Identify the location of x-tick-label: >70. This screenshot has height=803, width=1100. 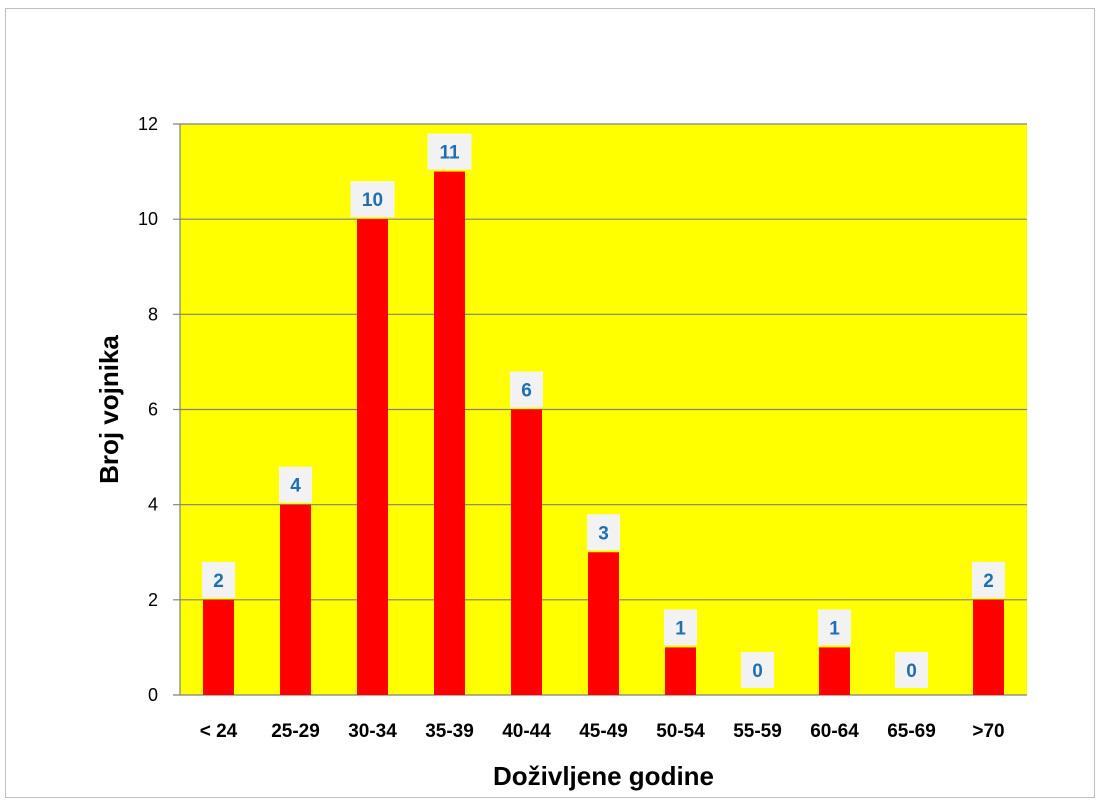
(988, 731).